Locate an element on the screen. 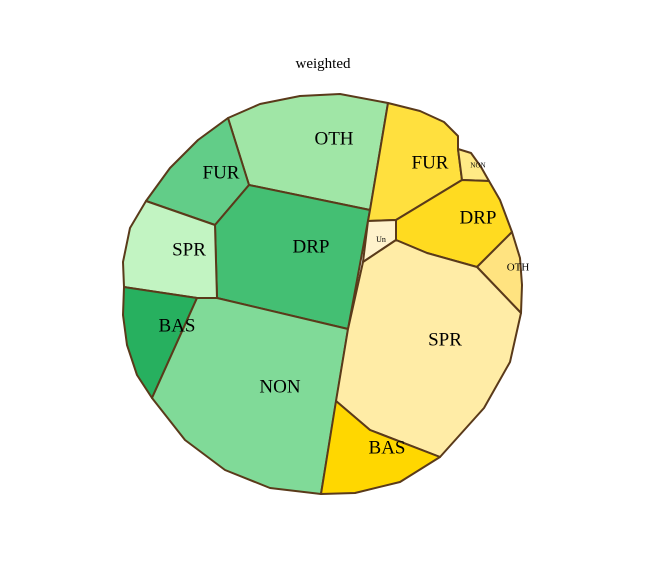  label-yellow-fur: FUR is located at coordinates (430, 162).